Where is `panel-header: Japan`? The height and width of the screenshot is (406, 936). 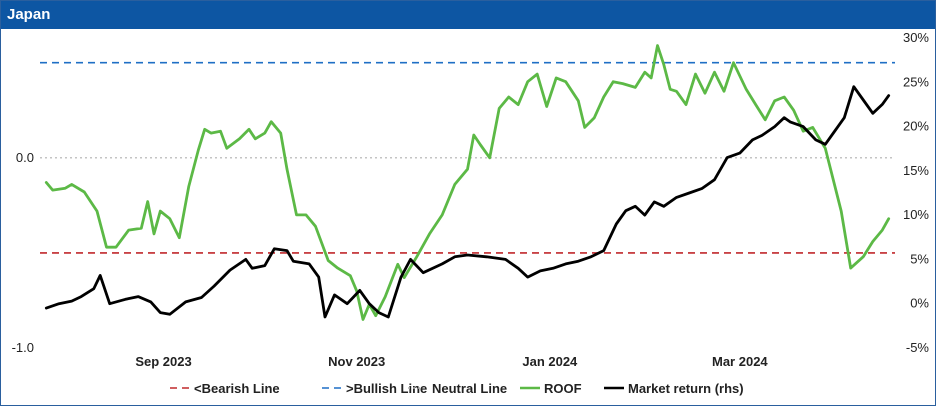 panel-header: Japan is located at coordinates (468, 15).